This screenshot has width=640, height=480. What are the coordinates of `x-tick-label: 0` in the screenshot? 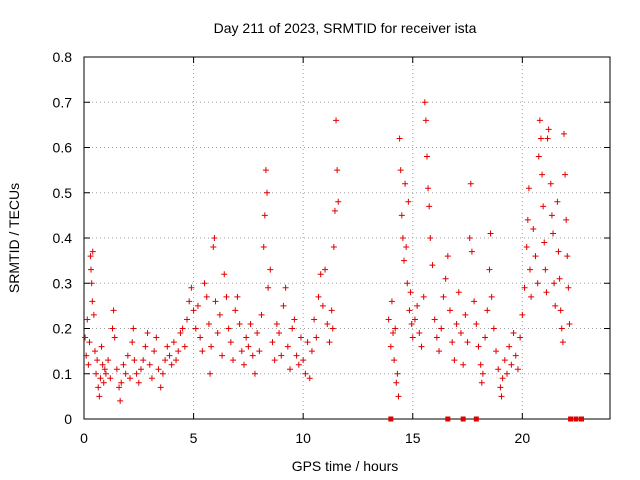 It's located at (84, 438).